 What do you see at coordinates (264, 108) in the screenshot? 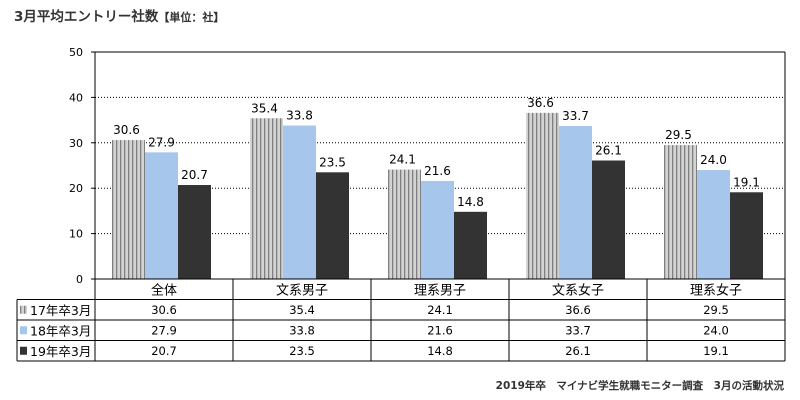
I see `data-label: 35.4` at bounding box center [264, 108].